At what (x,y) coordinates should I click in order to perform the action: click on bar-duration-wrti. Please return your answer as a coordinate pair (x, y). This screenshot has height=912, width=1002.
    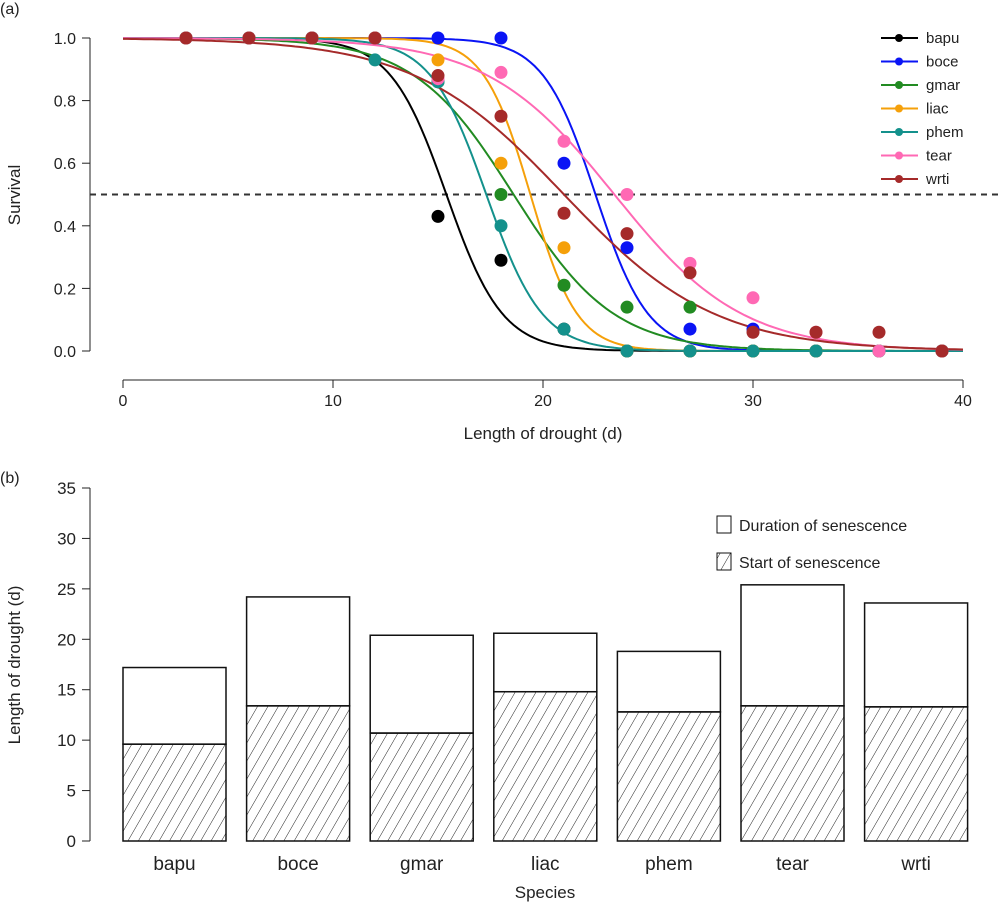
    Looking at the image, I should click on (916, 655).